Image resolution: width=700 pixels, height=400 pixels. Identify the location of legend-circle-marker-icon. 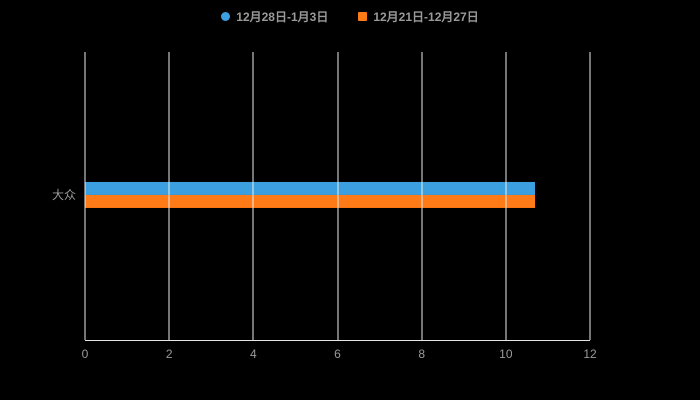
(226, 16).